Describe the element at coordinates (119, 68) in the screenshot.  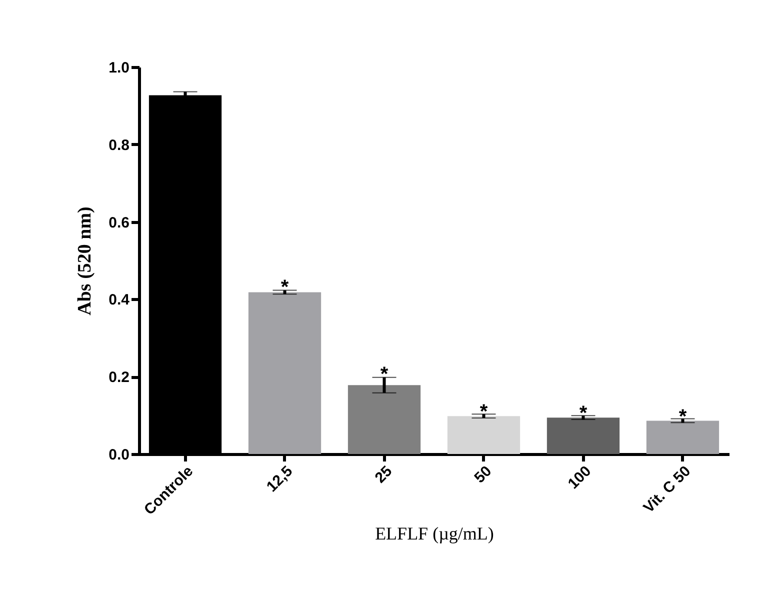
I see `y-tick-label: 1.0` at that location.